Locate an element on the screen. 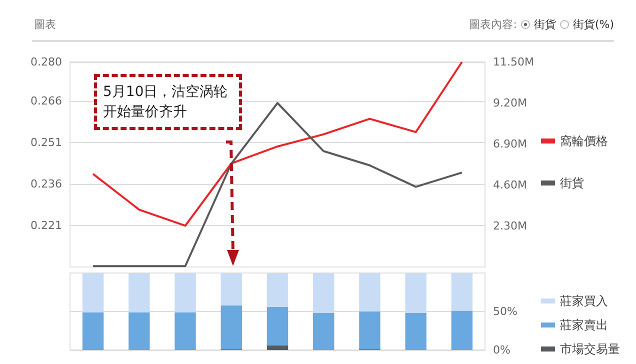 This screenshot has height=364, width=636. legend-label: 窩輪價格 is located at coordinates (584, 141).